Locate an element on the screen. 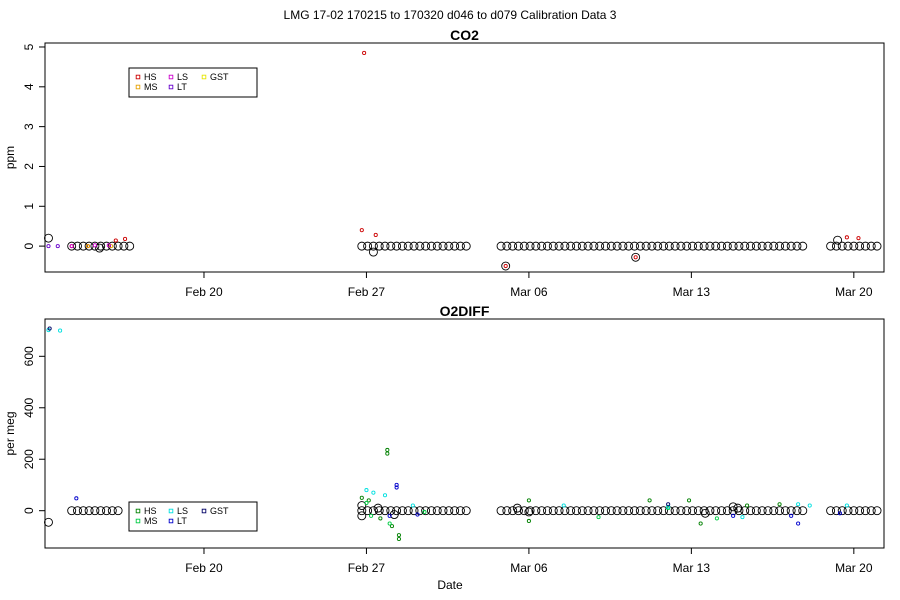  co2-x-tick-label: Mar 13 is located at coordinates (692, 292).